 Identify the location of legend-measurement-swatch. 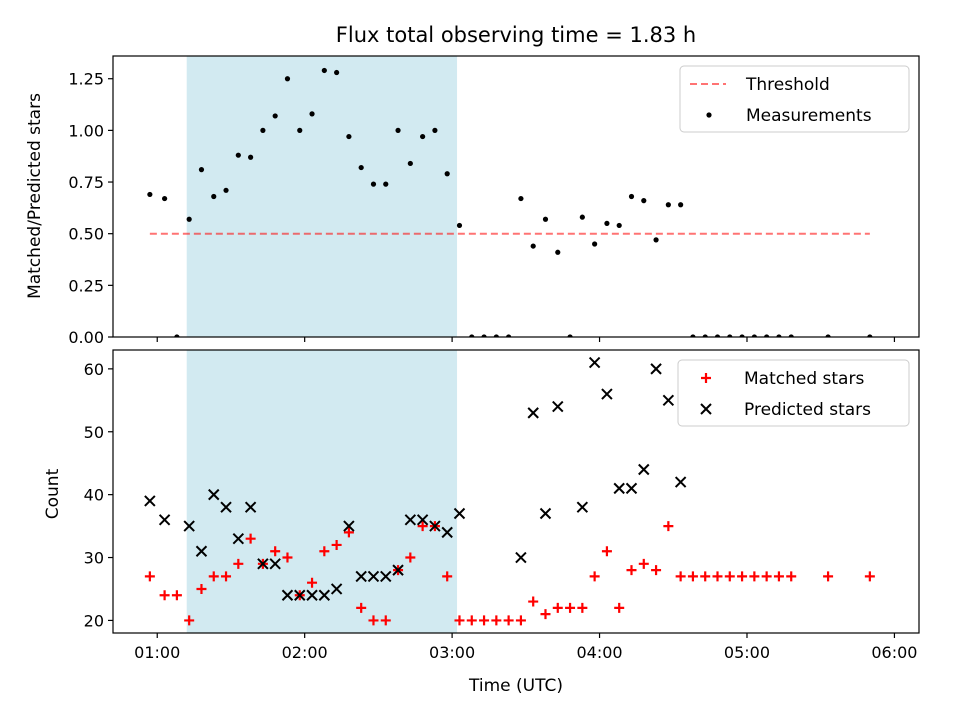
(709, 115).